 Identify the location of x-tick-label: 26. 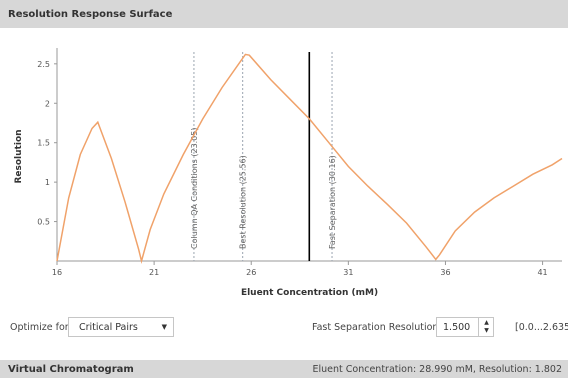
(251, 272).